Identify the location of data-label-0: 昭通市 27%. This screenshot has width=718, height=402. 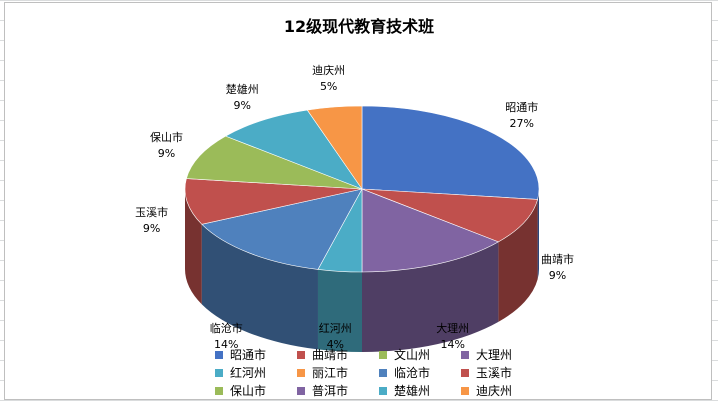
(521, 116).